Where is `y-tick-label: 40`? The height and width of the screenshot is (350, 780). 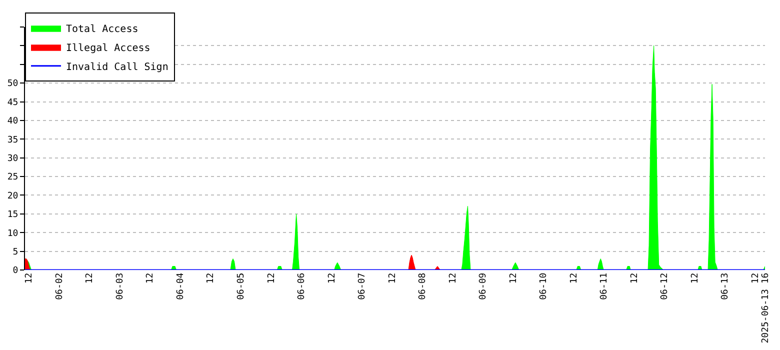
y-tick-label: 40 is located at coordinates (12, 121).